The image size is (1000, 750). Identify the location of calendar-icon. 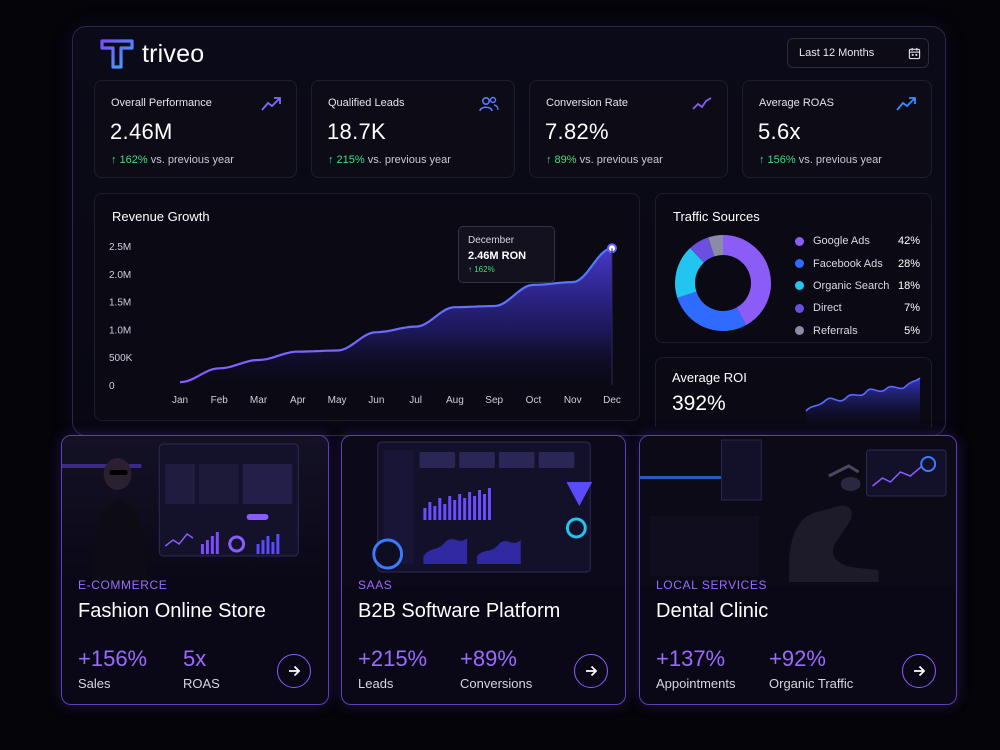
(915, 53).